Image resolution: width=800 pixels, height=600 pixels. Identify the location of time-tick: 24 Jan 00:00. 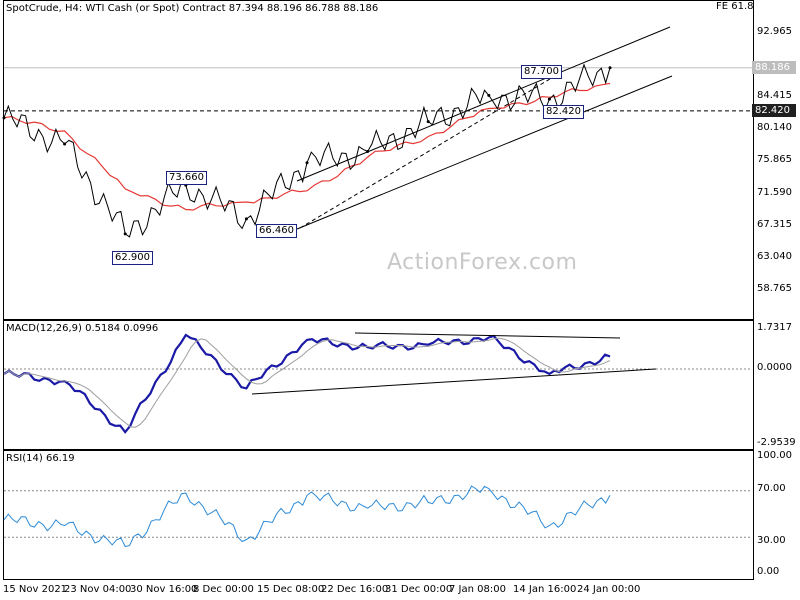
(609, 589).